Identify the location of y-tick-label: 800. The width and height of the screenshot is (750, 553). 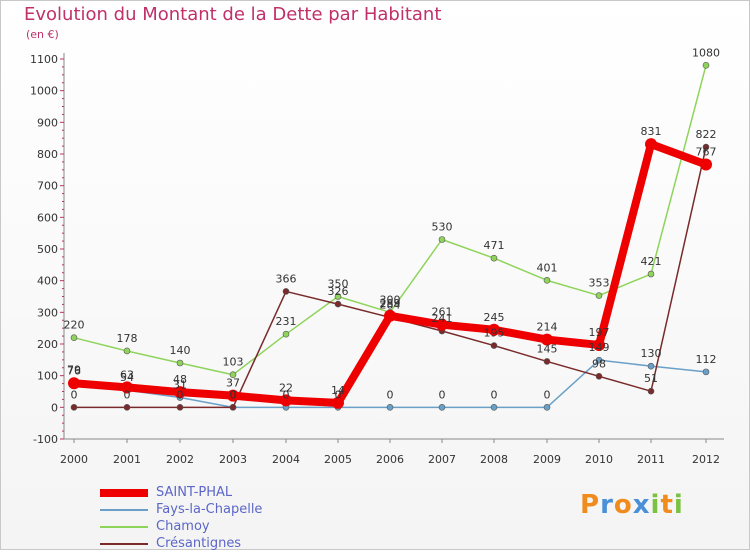
(47, 154).